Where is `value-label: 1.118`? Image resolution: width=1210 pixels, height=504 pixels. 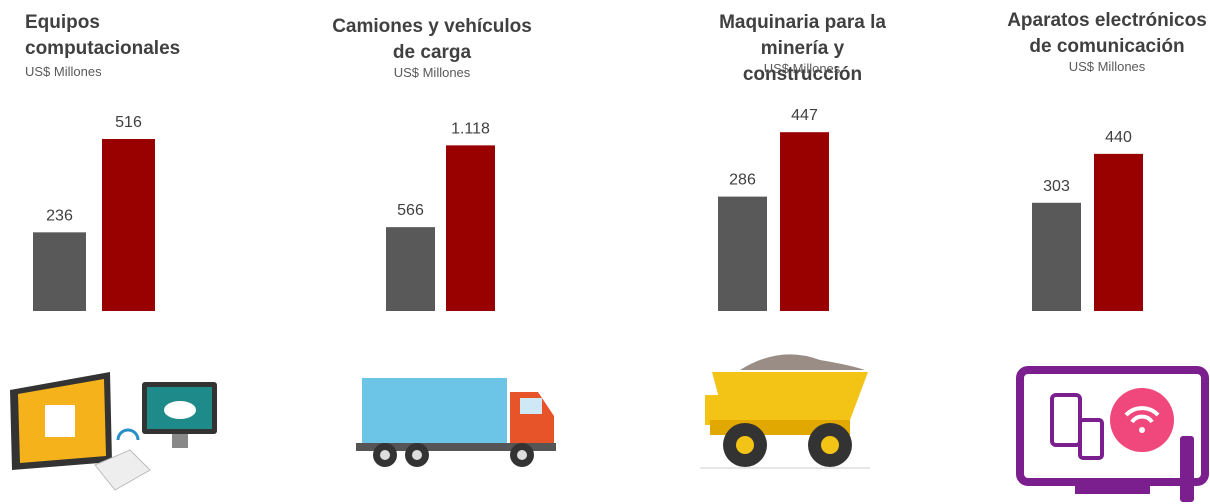
value-label: 1.118 is located at coordinates (470, 128).